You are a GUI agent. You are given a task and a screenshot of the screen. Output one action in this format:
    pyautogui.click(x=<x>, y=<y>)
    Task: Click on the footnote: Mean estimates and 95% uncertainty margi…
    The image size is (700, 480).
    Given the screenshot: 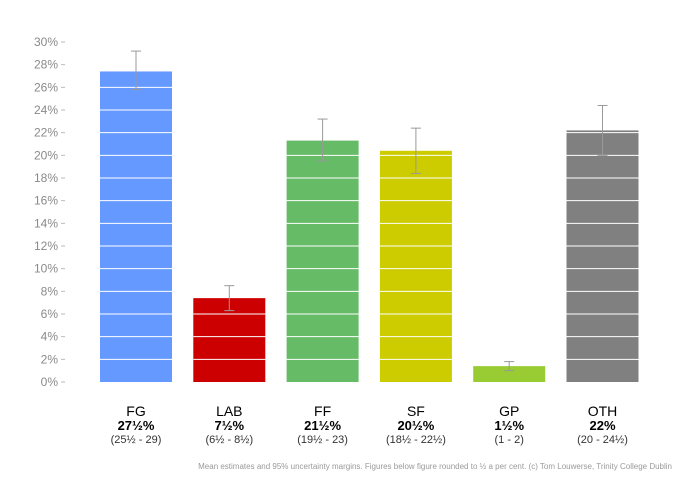 What is the action you would take?
    pyautogui.click(x=435, y=466)
    